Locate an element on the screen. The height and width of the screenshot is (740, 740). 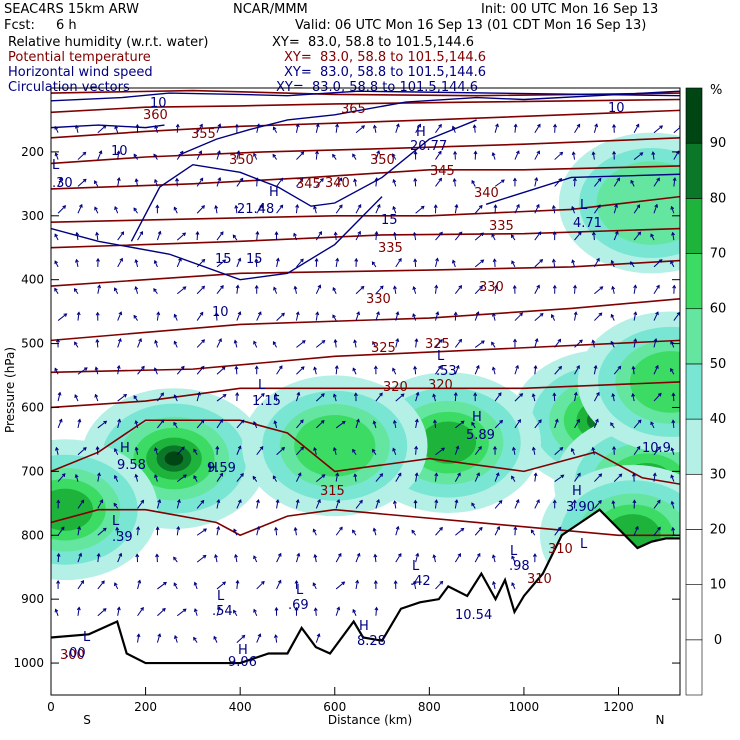
theta-label: 310 is located at coordinates (560, 549).